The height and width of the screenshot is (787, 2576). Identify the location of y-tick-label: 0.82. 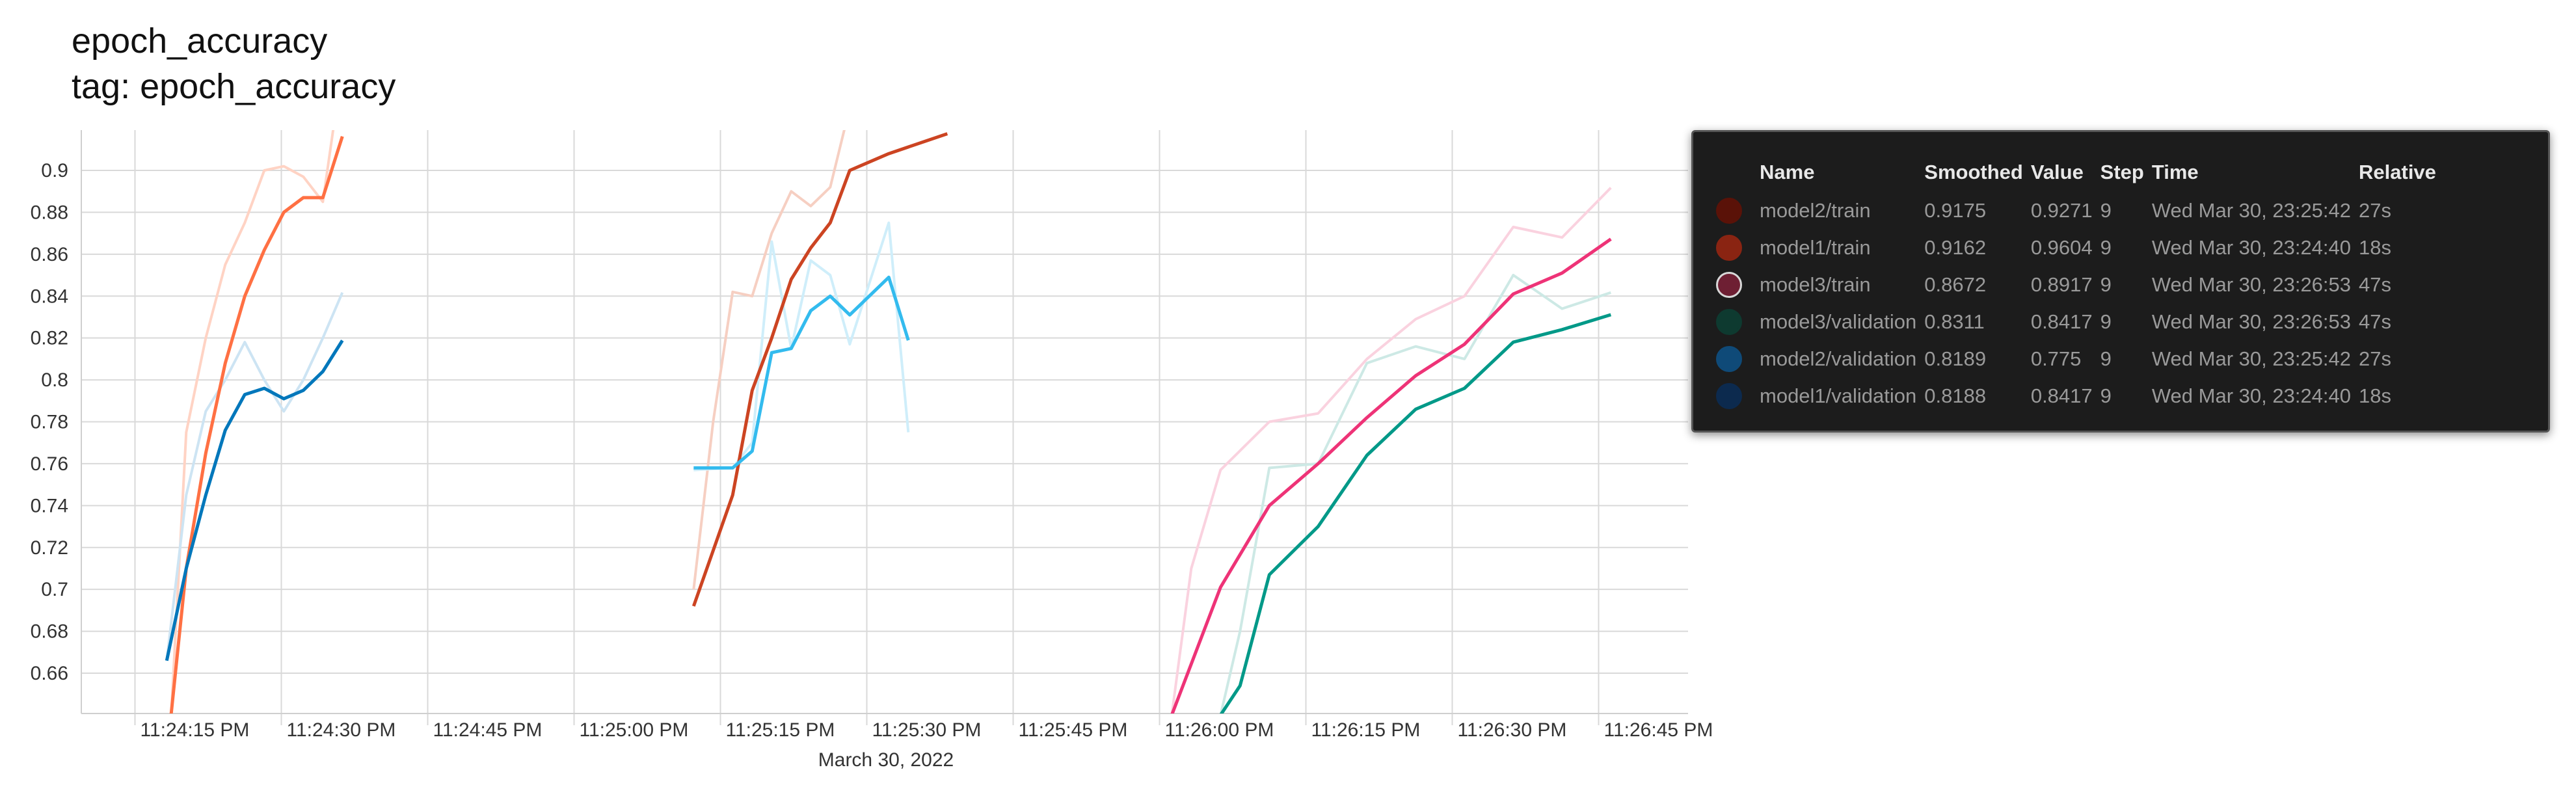
(49, 338).